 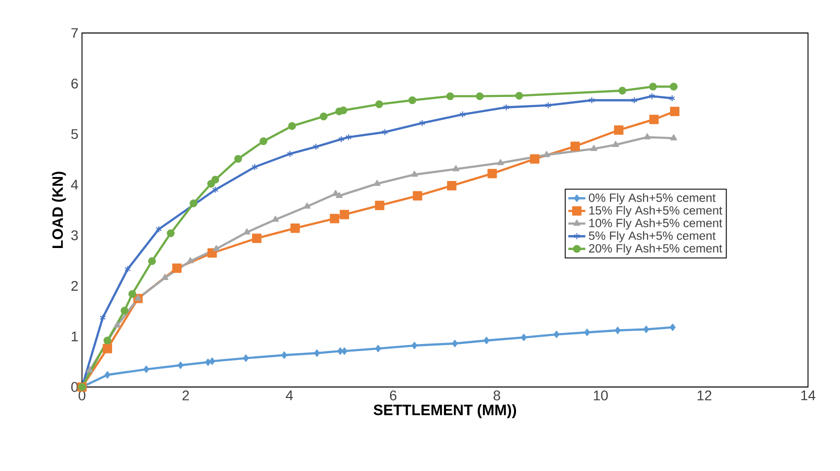 What do you see at coordinates (74, 83) in the screenshot?
I see `y-tick-label: 6` at bounding box center [74, 83].